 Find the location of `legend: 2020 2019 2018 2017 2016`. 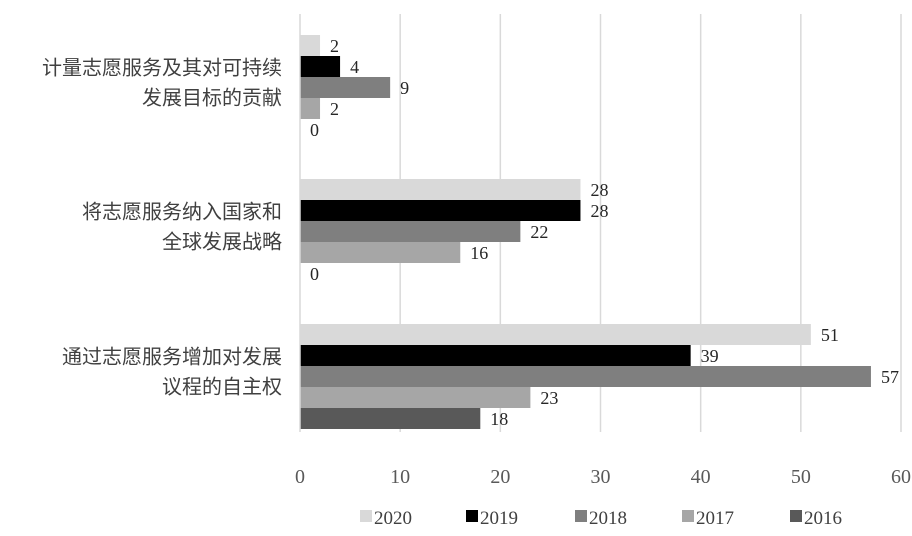

legend: 2020 2019 2018 2017 2016 is located at coordinates (601, 518).